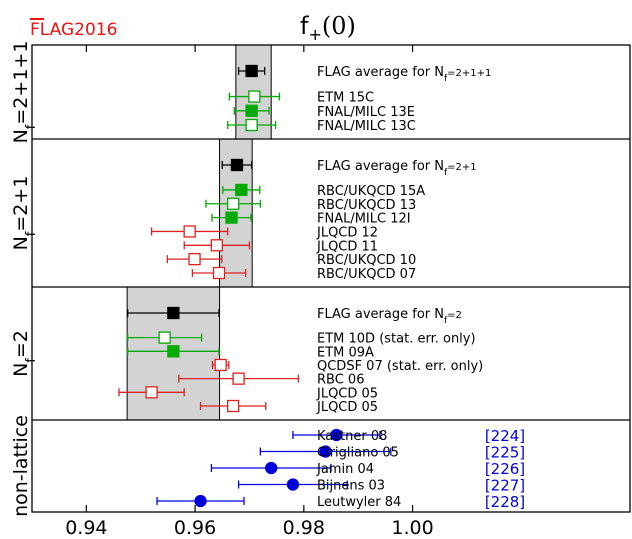 This screenshot has height=539, width=632. I want to click on entry-label: FLAG average for Nf=2, so click(389, 316).